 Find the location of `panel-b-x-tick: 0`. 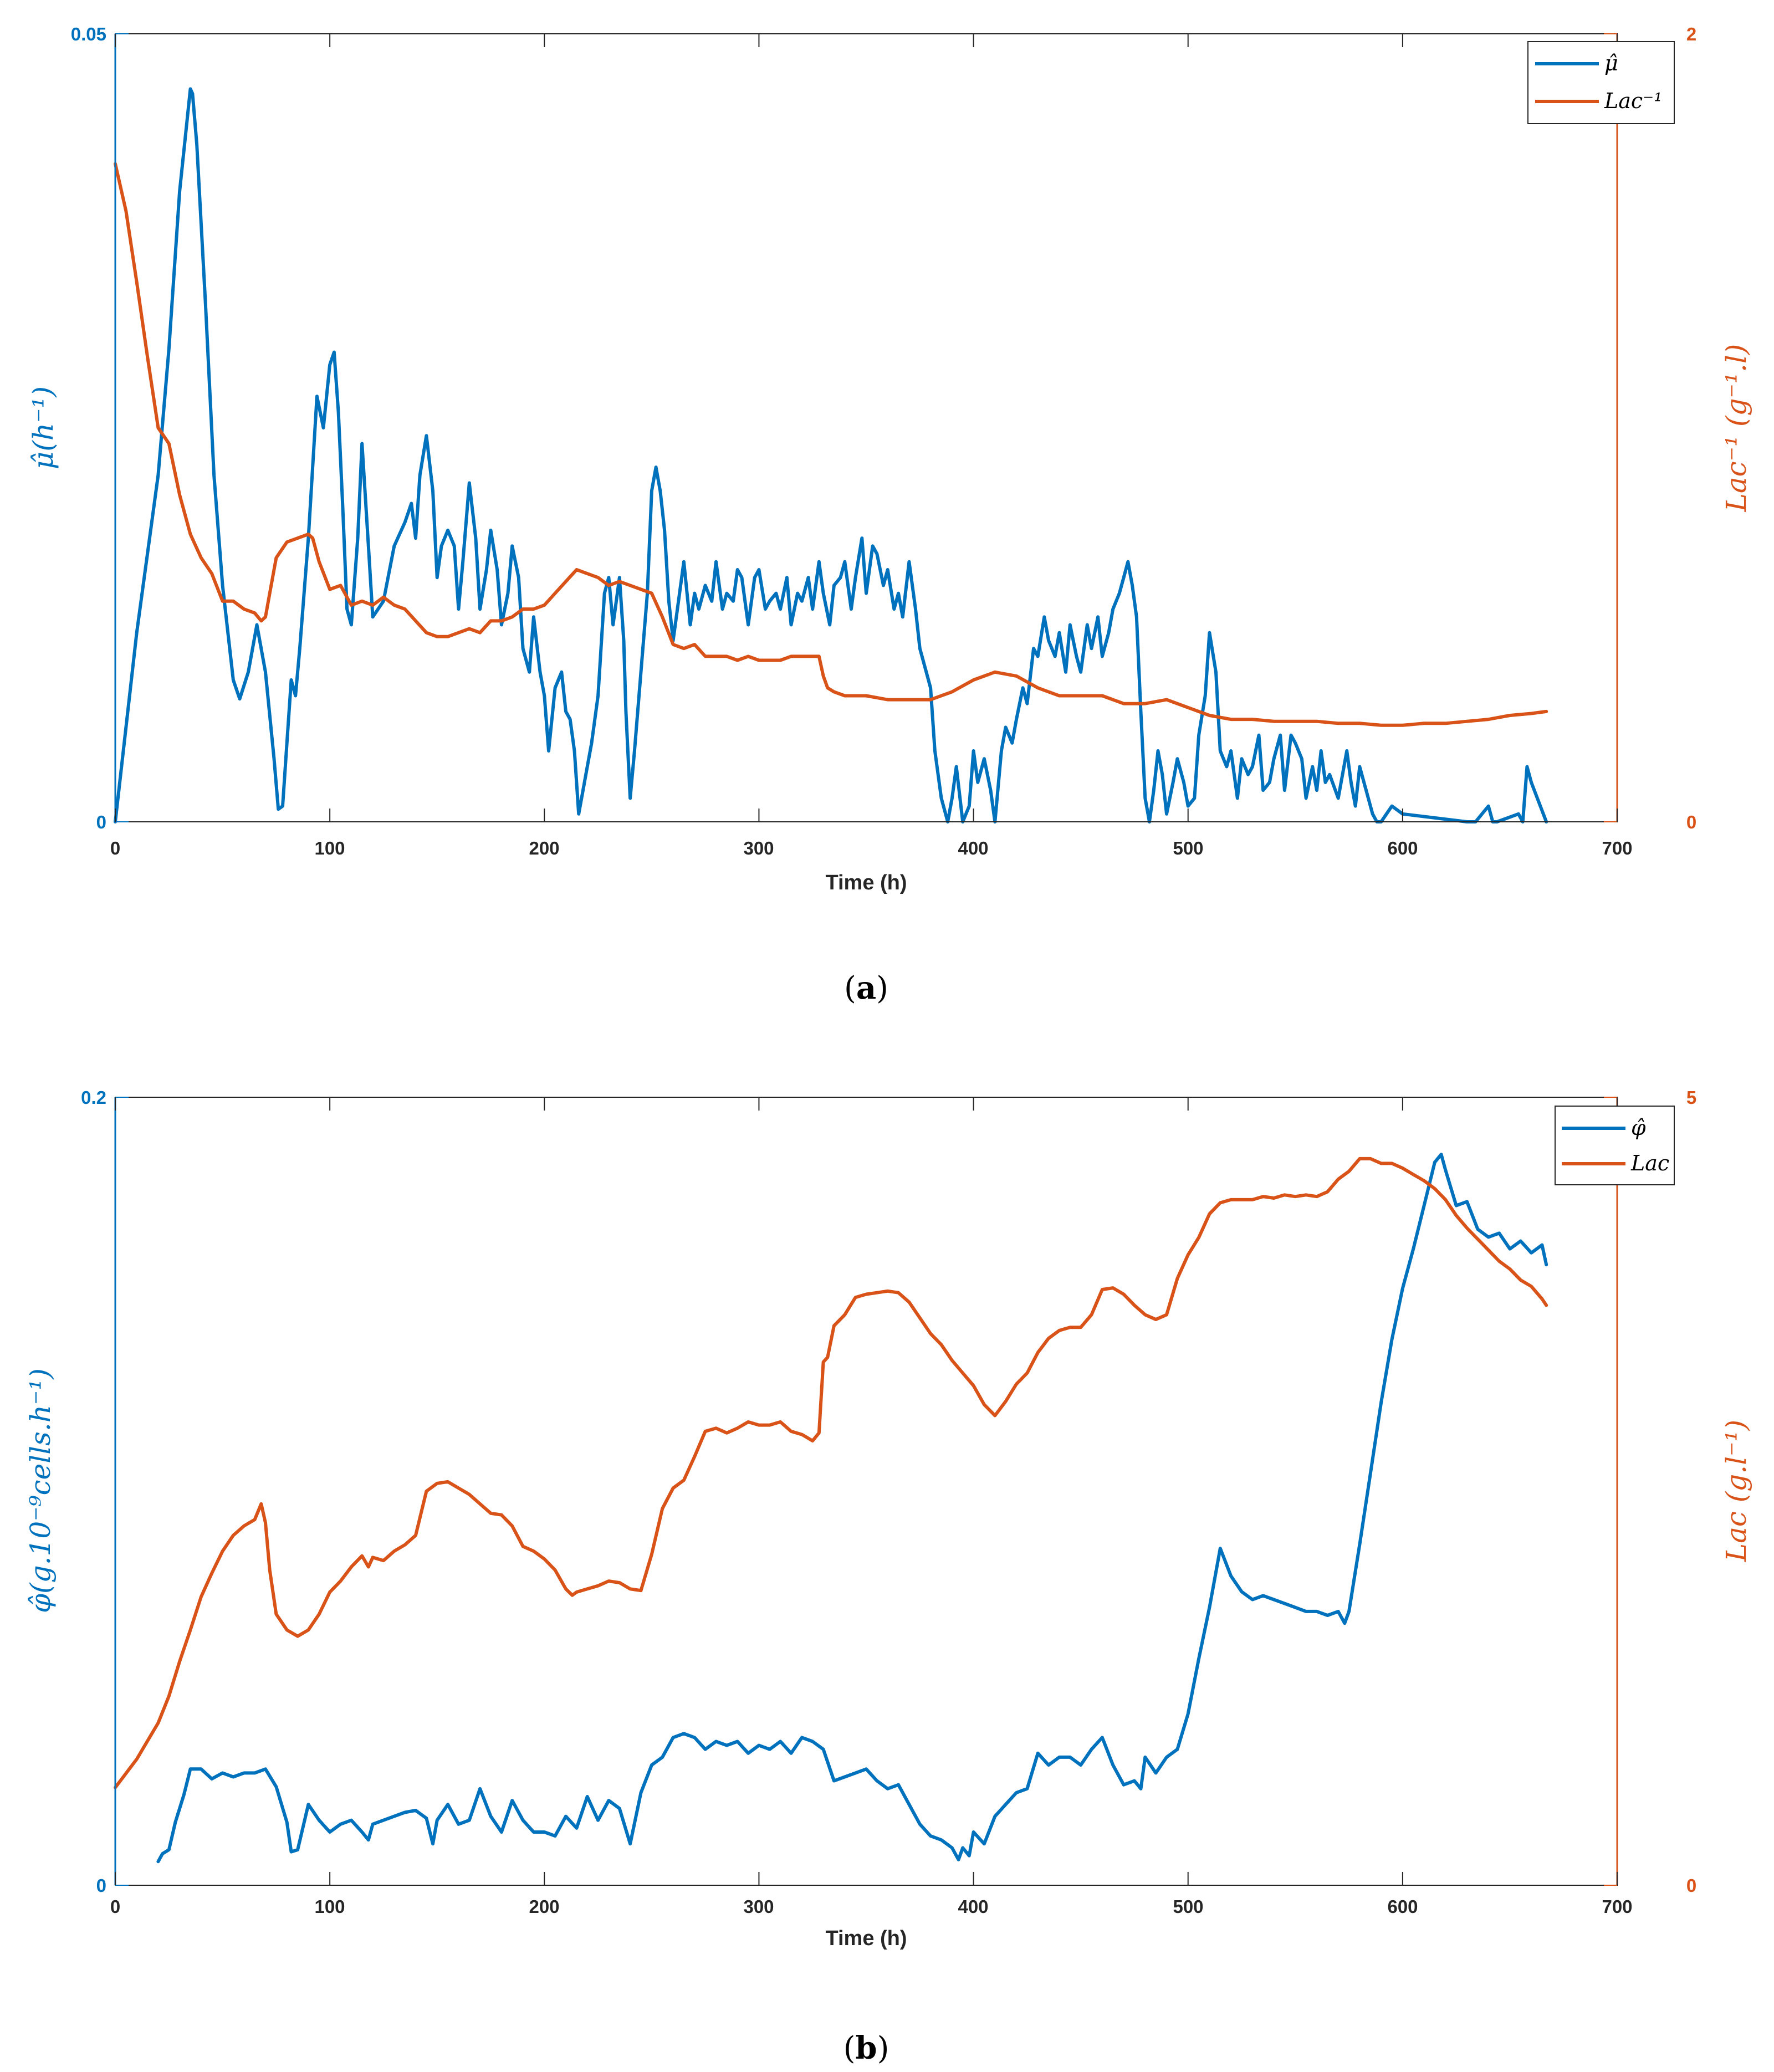

panel-b-x-tick: 0 is located at coordinates (115, 1906).